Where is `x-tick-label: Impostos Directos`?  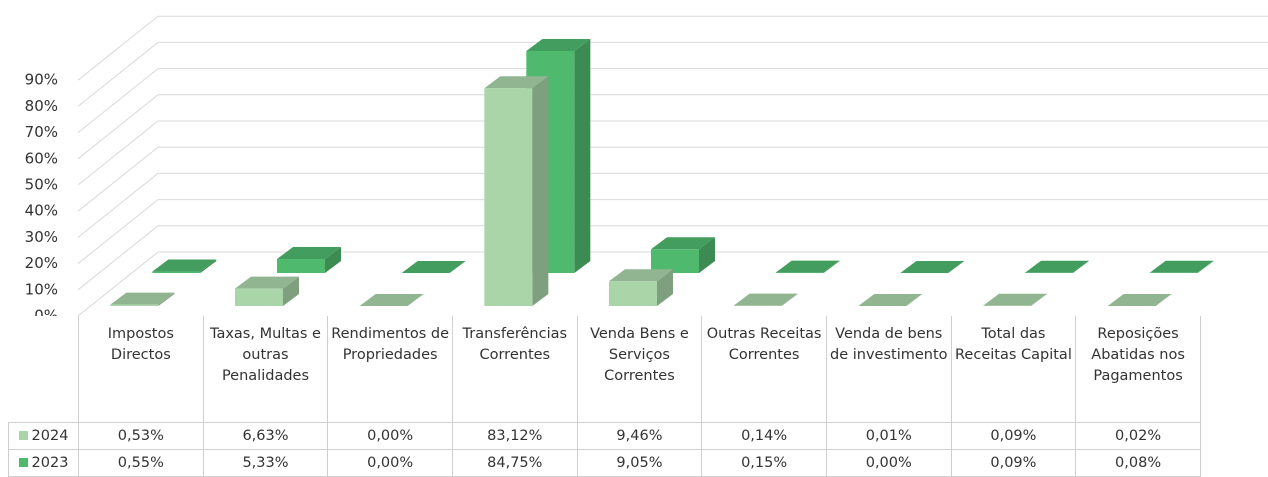 x-tick-label: Impostos Directos is located at coordinates (141, 369).